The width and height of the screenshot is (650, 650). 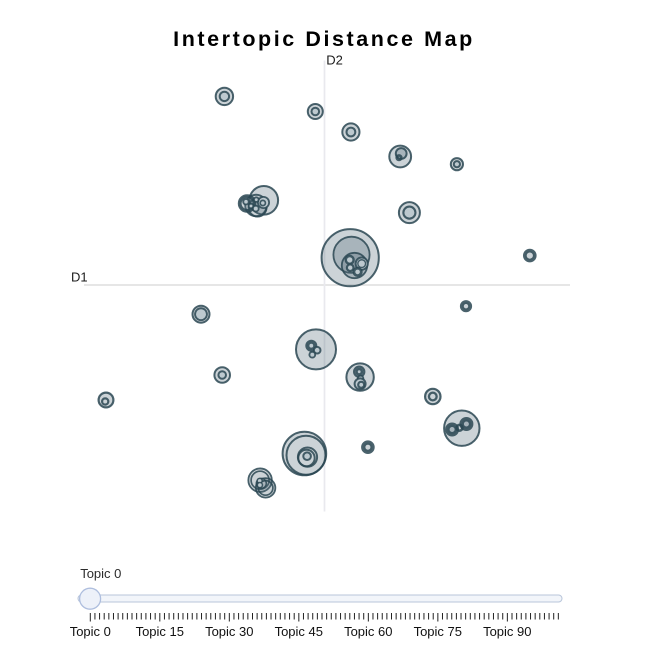 I want to click on svg-text: D1, so click(x=79, y=277).